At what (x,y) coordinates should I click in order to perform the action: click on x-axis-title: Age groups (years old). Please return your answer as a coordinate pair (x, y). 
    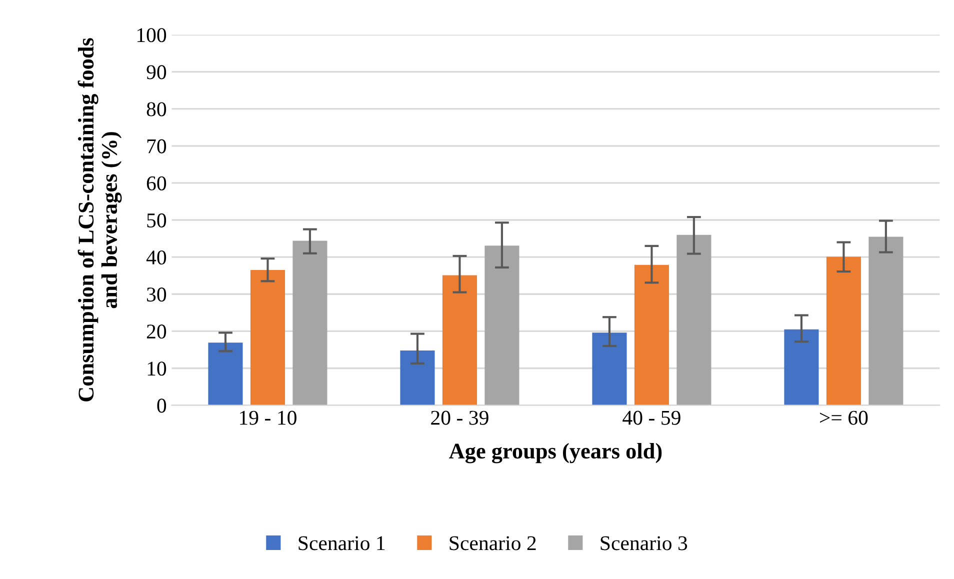
    Looking at the image, I should click on (555, 453).